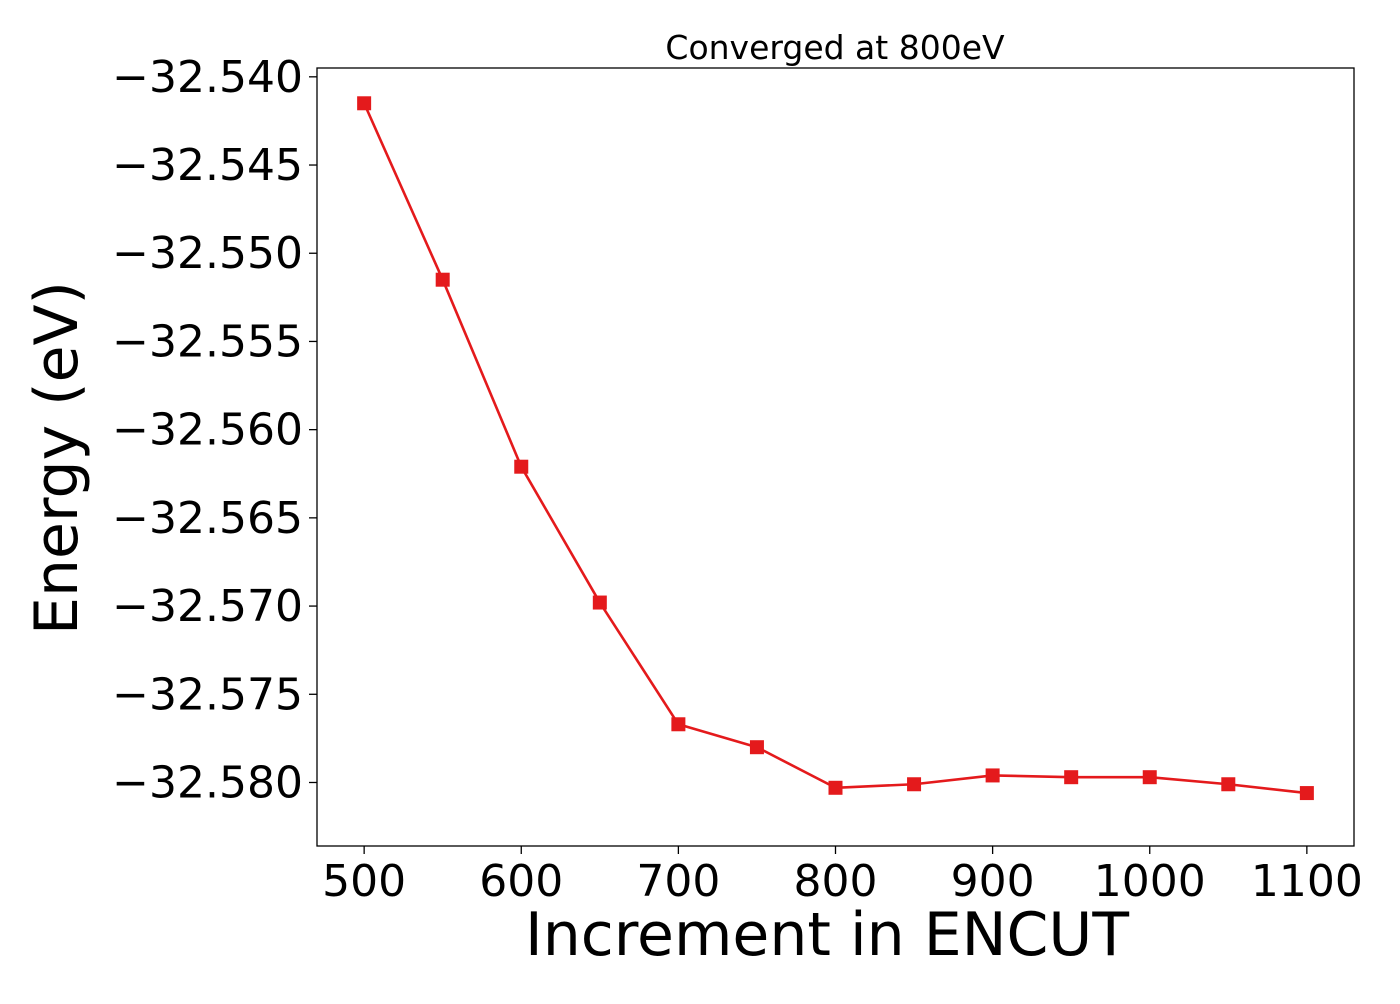 The width and height of the screenshot is (1400, 1004). I want to click on y-tick-label: −32.550, so click(207, 253).